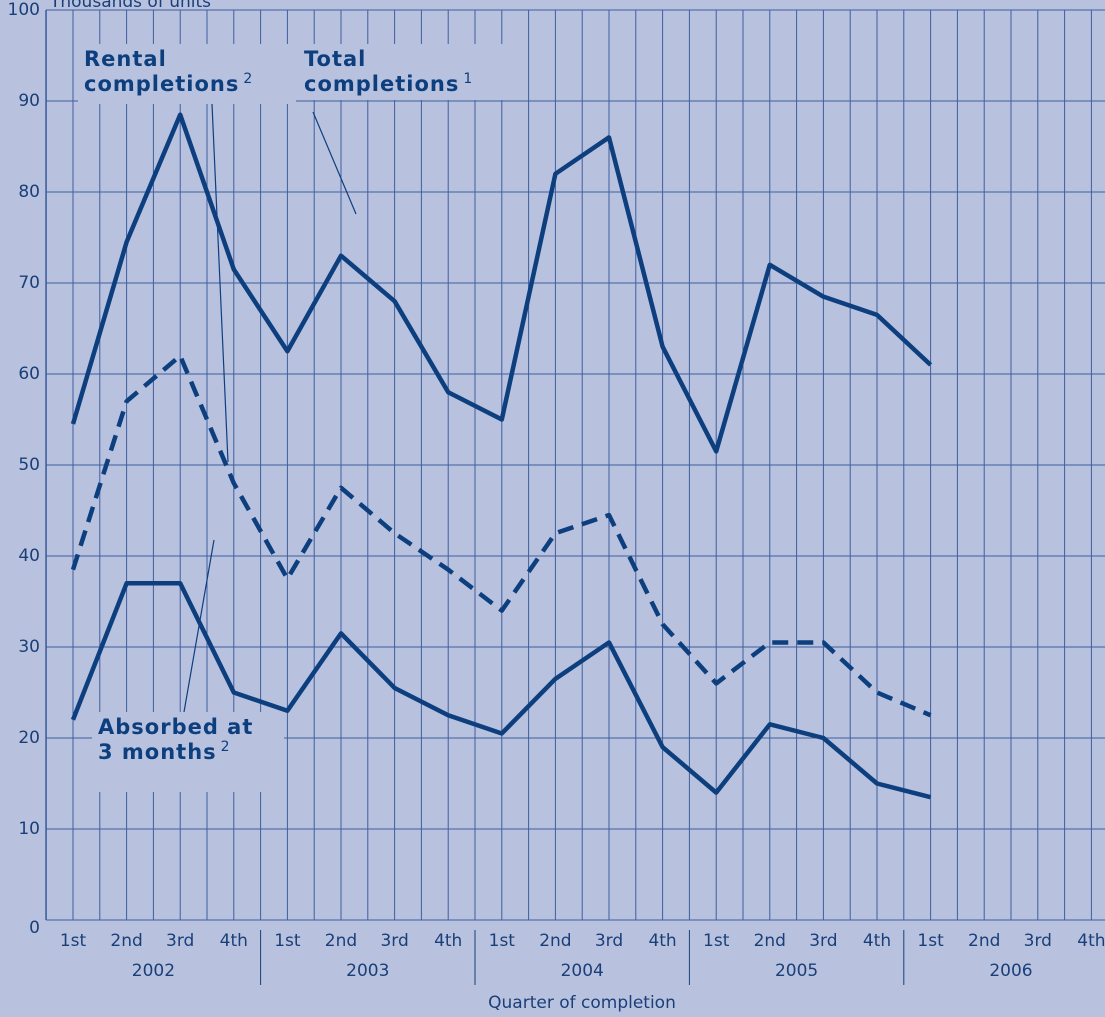  What do you see at coordinates (1010, 971) in the screenshot?
I see `year-label: 2006` at bounding box center [1010, 971].